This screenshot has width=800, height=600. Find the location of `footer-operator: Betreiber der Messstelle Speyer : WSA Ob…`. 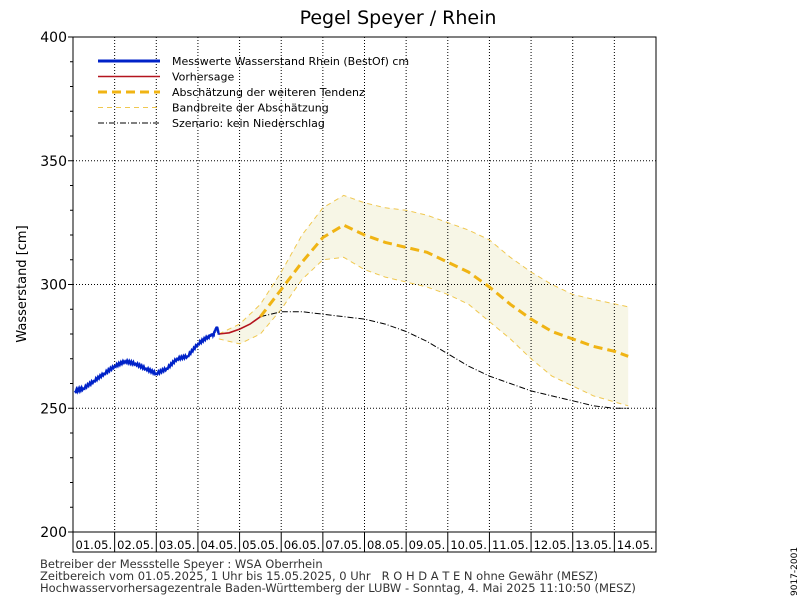

footer-operator: Betreiber der Messstelle Speyer : WSA Ob… is located at coordinates (181, 564).